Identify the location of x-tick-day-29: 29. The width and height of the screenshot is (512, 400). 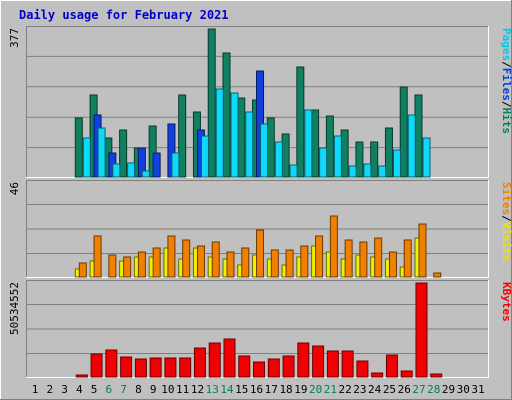
(448, 389).